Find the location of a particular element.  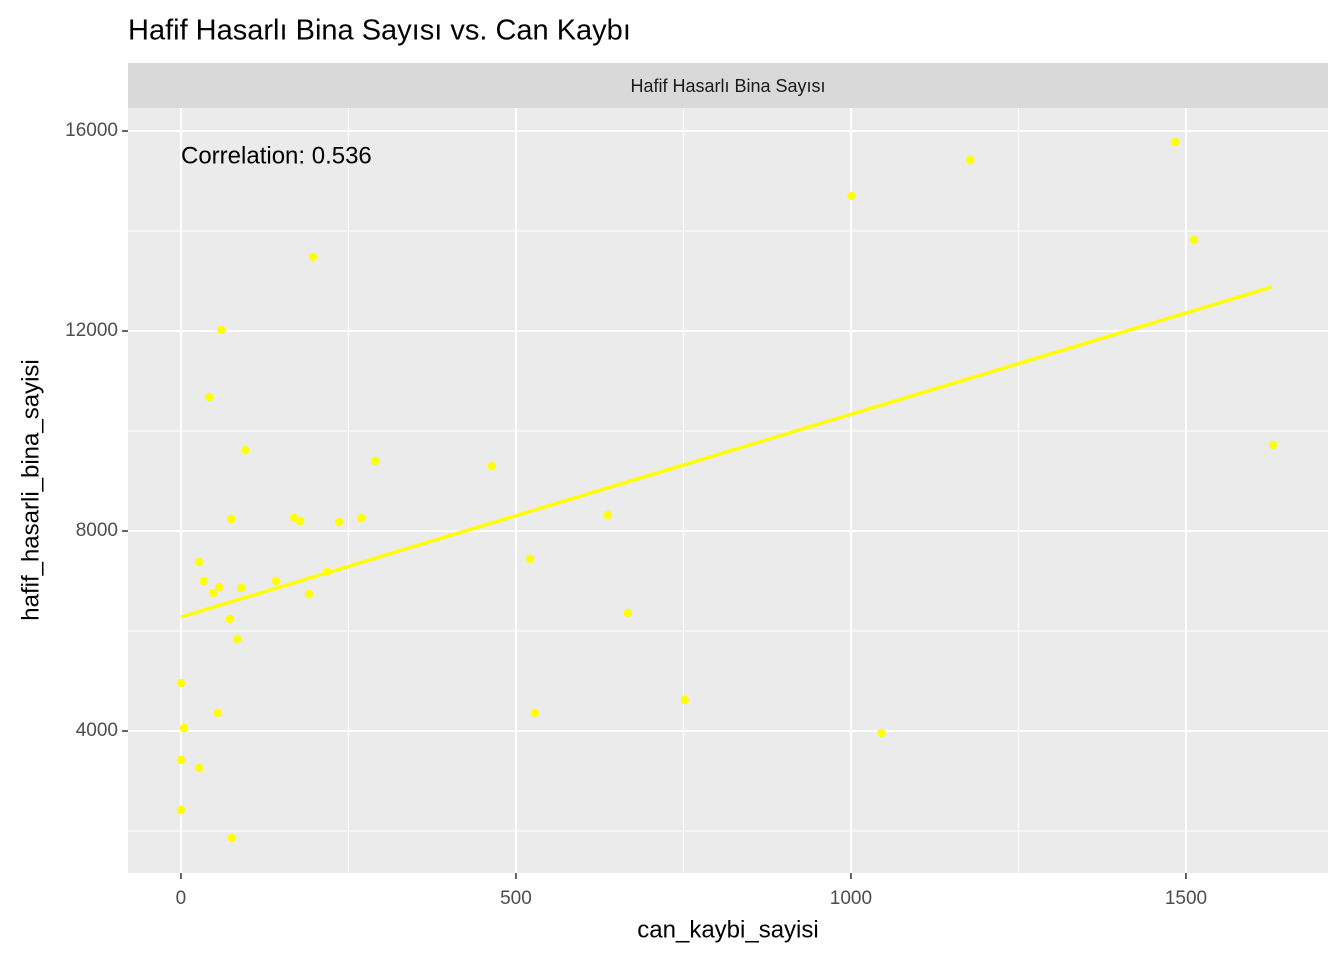

y-tick-label: 12000 is located at coordinates (91, 330).